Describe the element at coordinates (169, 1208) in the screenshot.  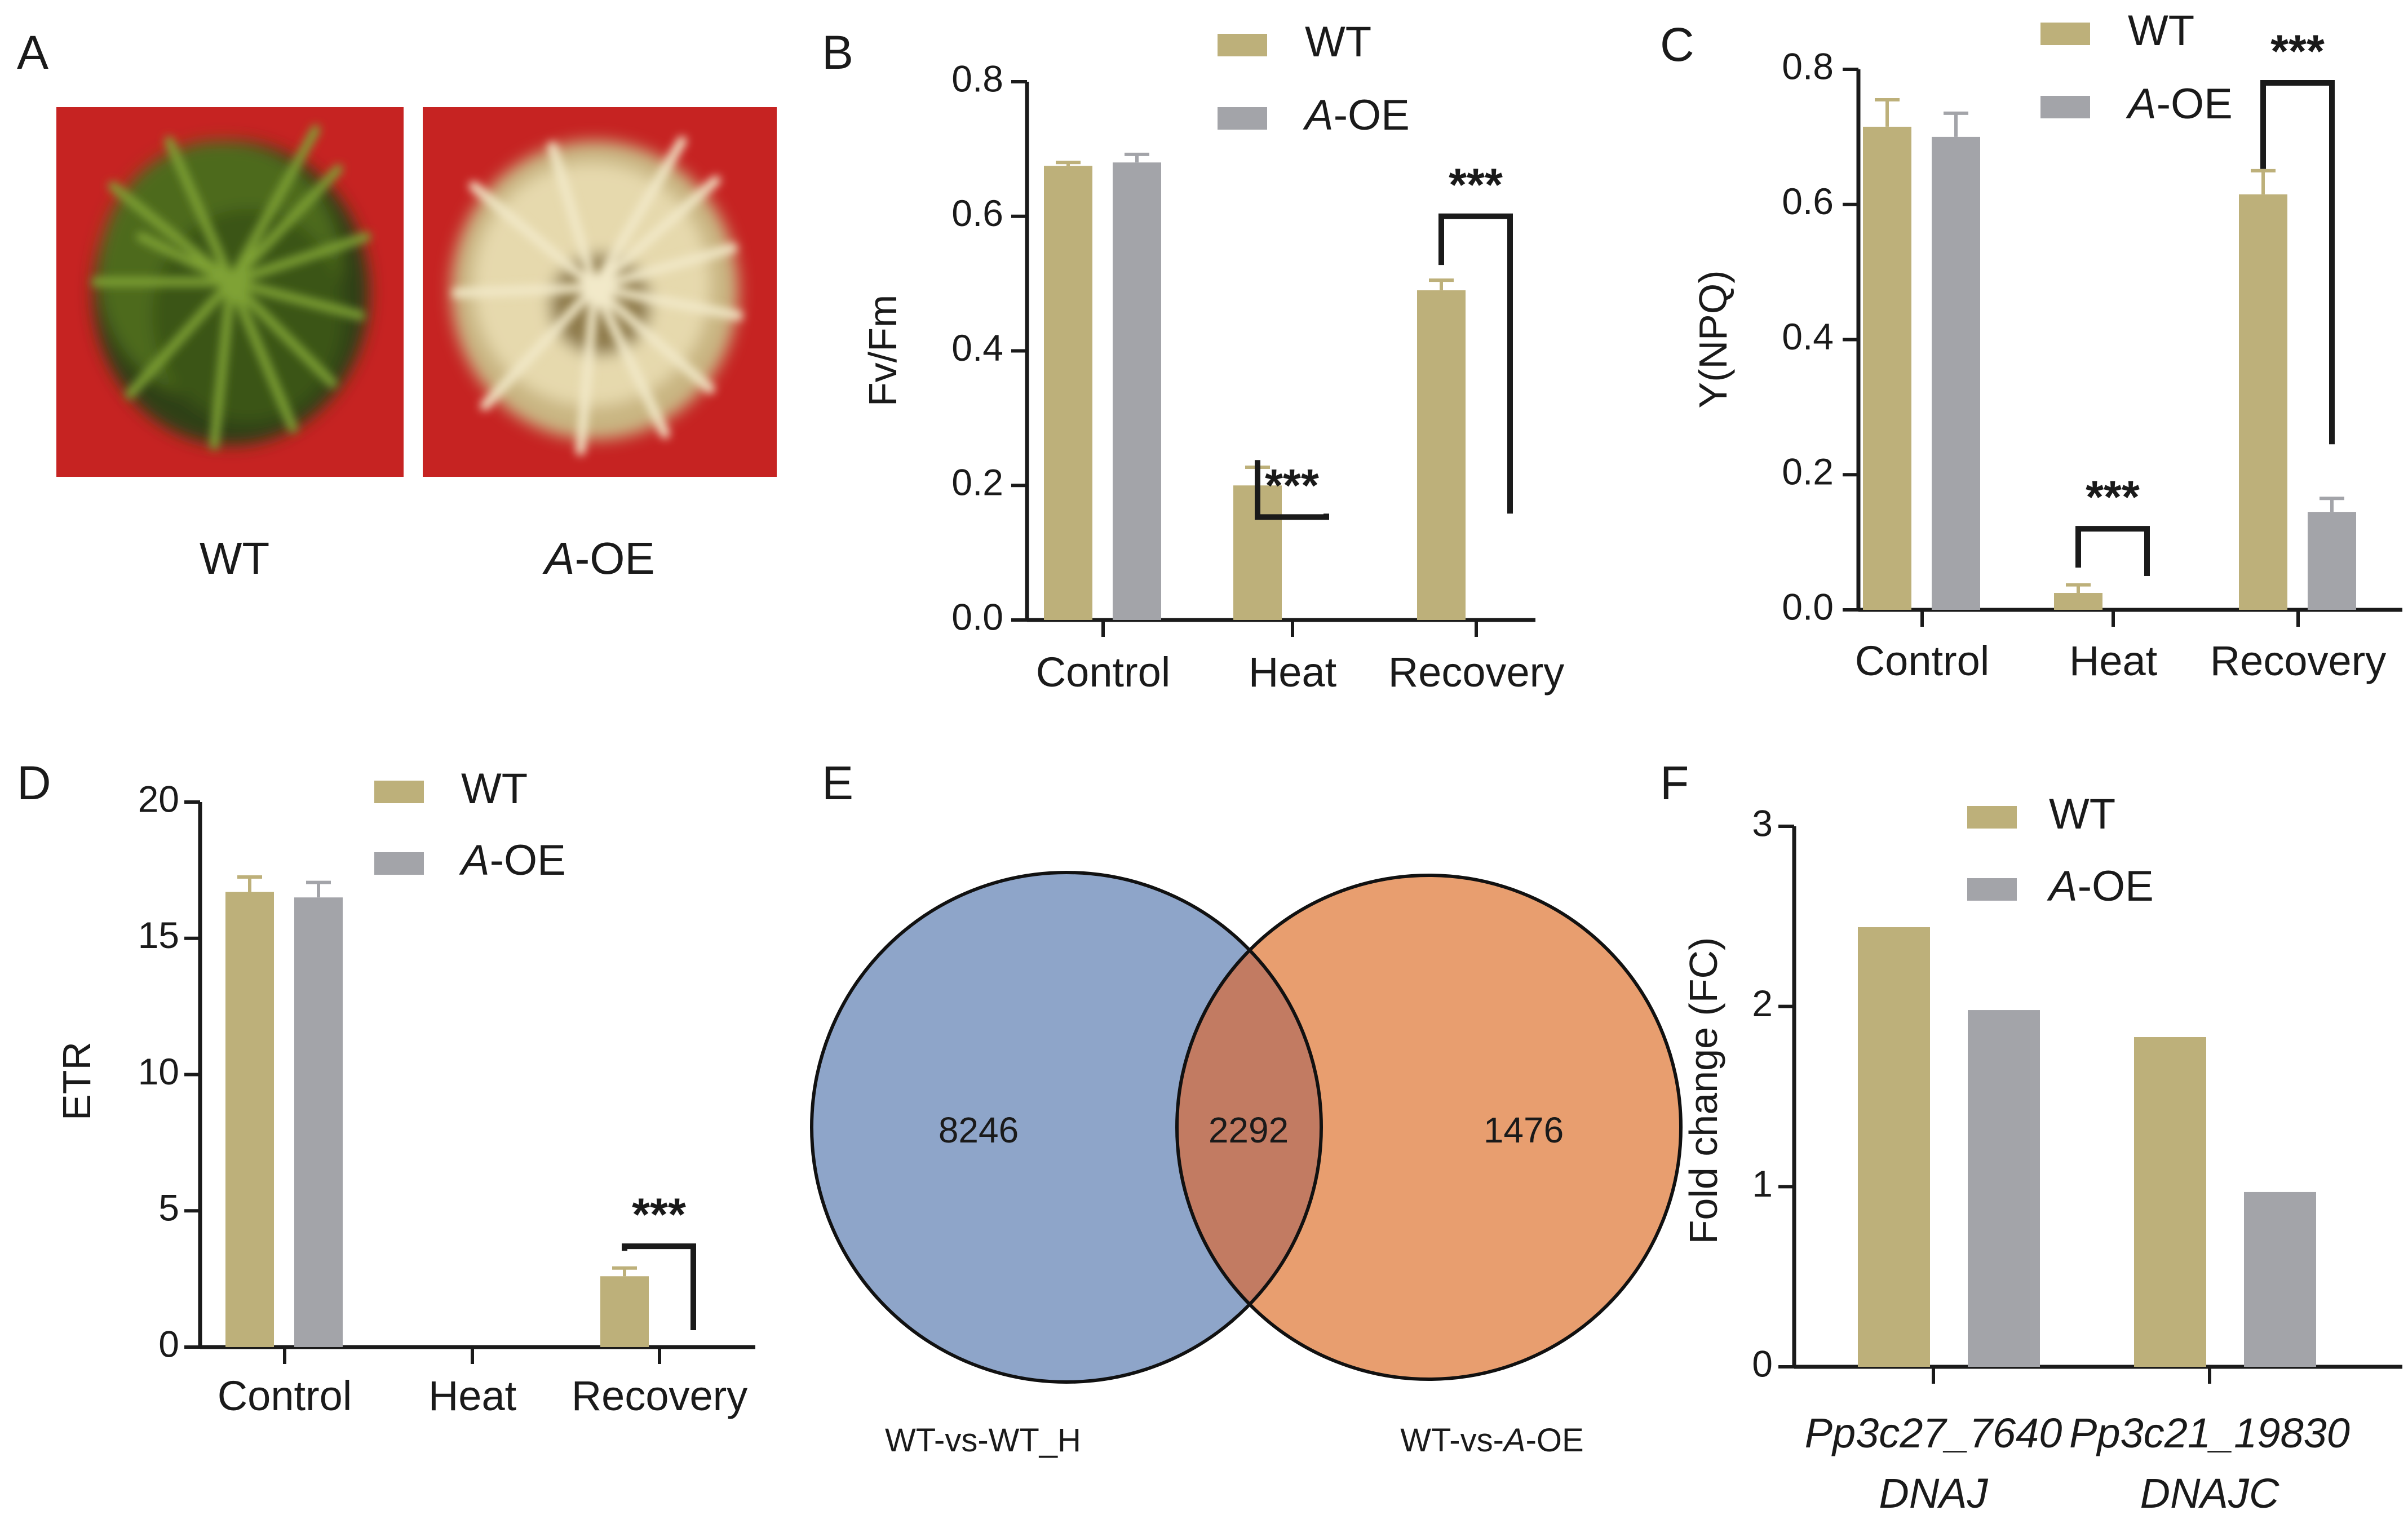
I see `d-y-tick-label: 5` at that location.